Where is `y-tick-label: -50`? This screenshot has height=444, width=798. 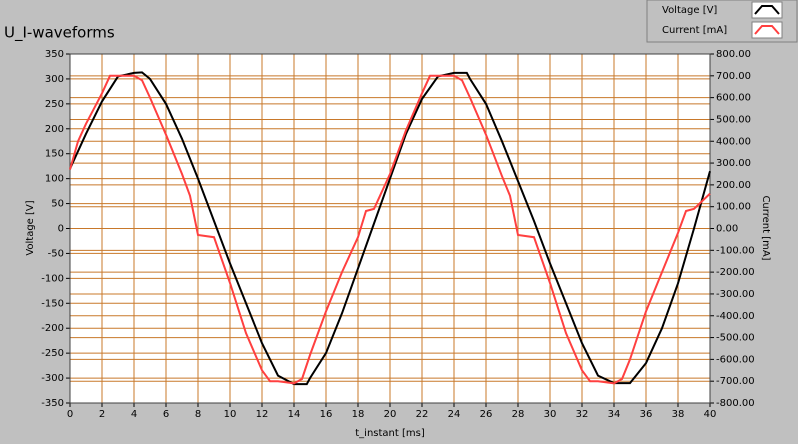 y-tick-label: -50 is located at coordinates (56, 253).